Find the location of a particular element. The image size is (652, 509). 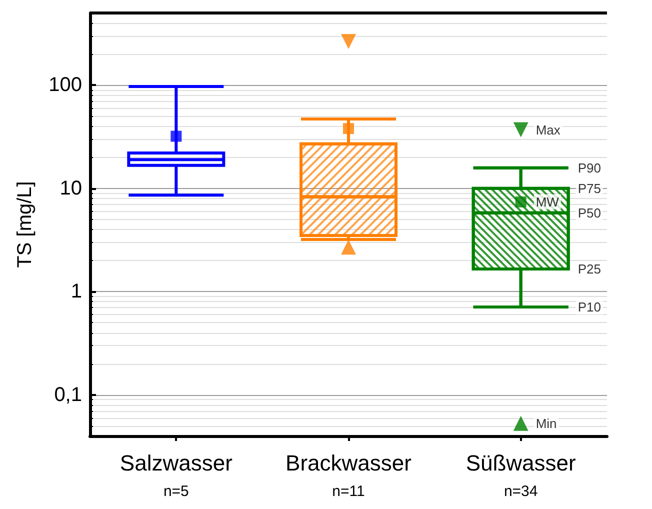

annotation: P90 is located at coordinates (589, 168).